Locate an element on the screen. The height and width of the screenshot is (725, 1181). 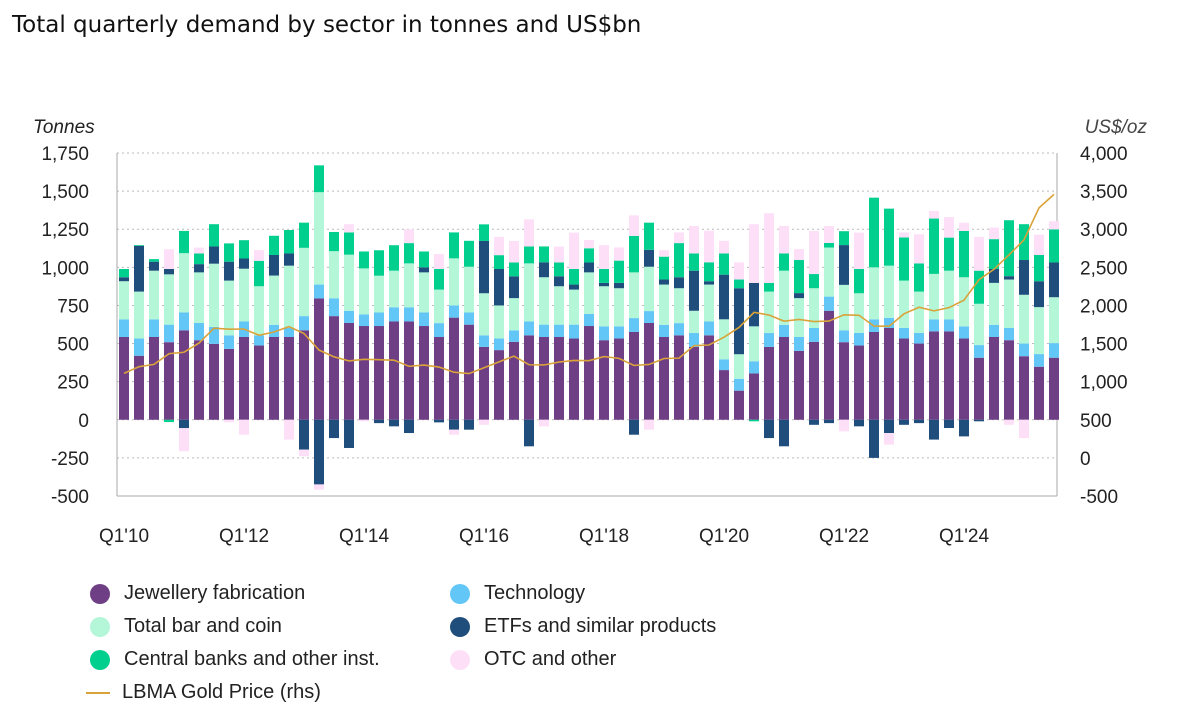
legend-label: OTC and other is located at coordinates (550, 659).